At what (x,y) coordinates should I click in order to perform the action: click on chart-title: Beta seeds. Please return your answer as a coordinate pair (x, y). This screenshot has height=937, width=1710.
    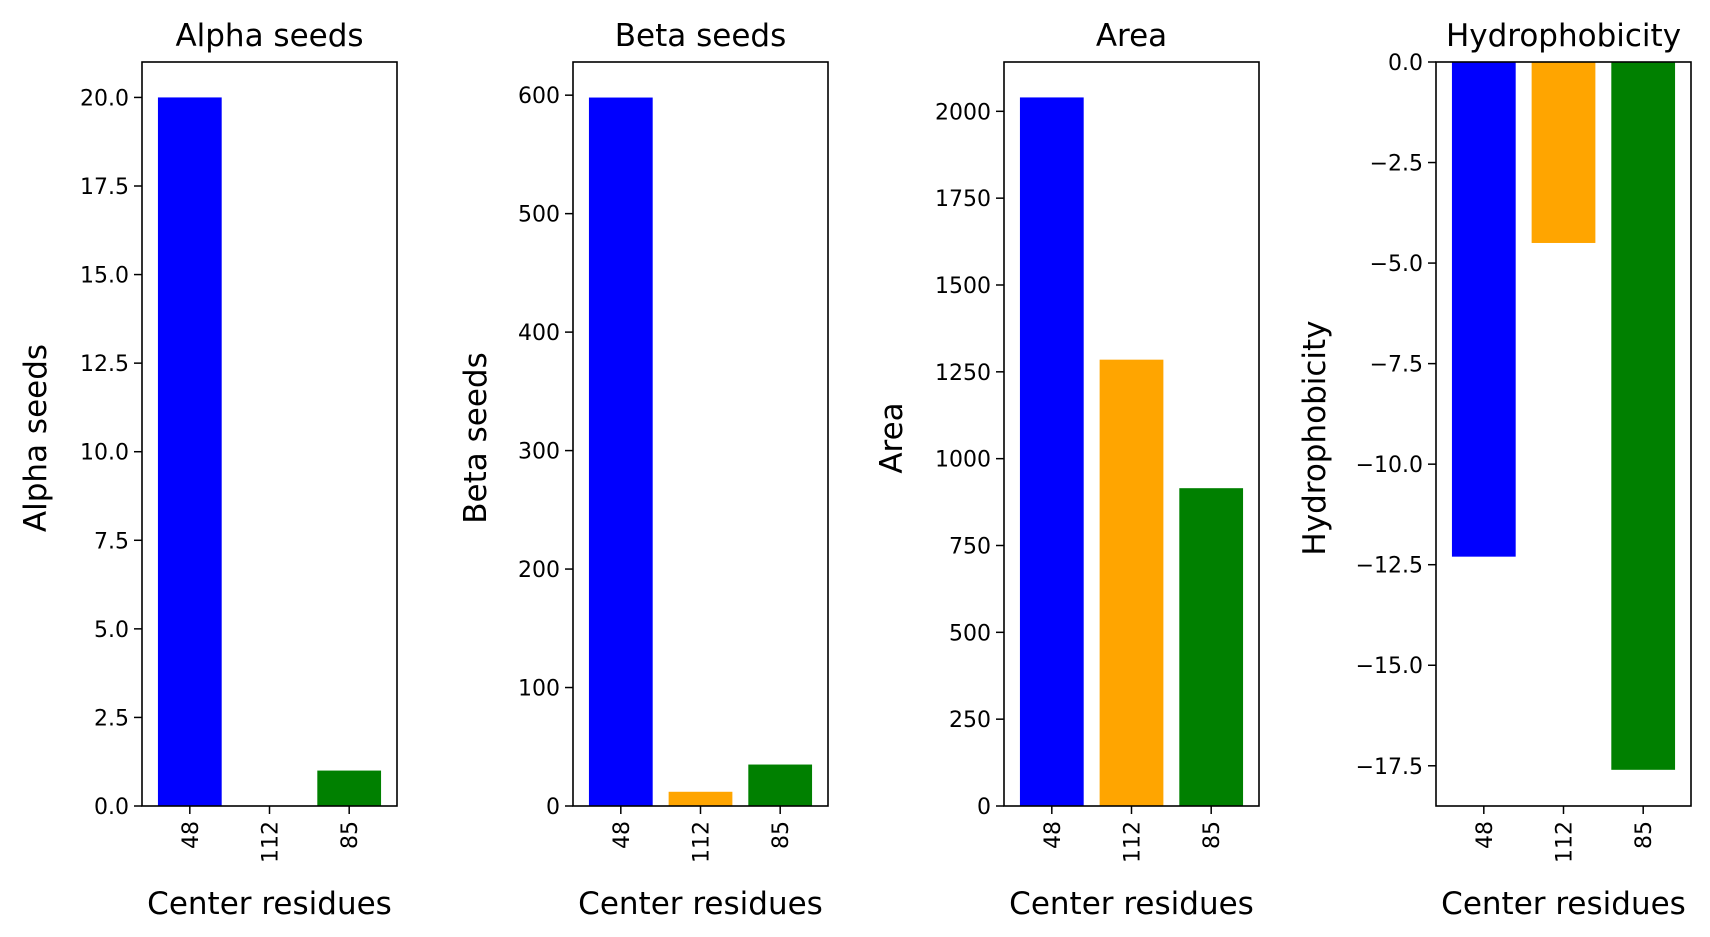
    Looking at the image, I should click on (700, 36).